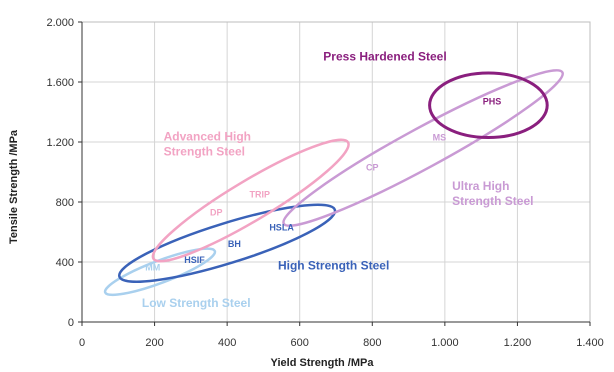 Image resolution: width=614 pixels, height=372 pixels. What do you see at coordinates (82, 343) in the screenshot?
I see `x-tick-label: 0` at bounding box center [82, 343].